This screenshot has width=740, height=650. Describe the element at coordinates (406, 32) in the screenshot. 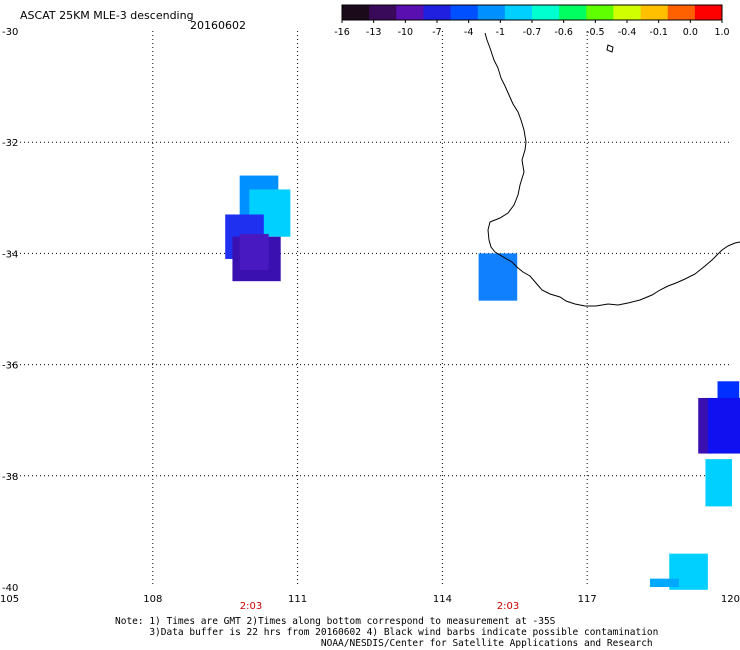

I see `colorbar-label: -10` at that location.